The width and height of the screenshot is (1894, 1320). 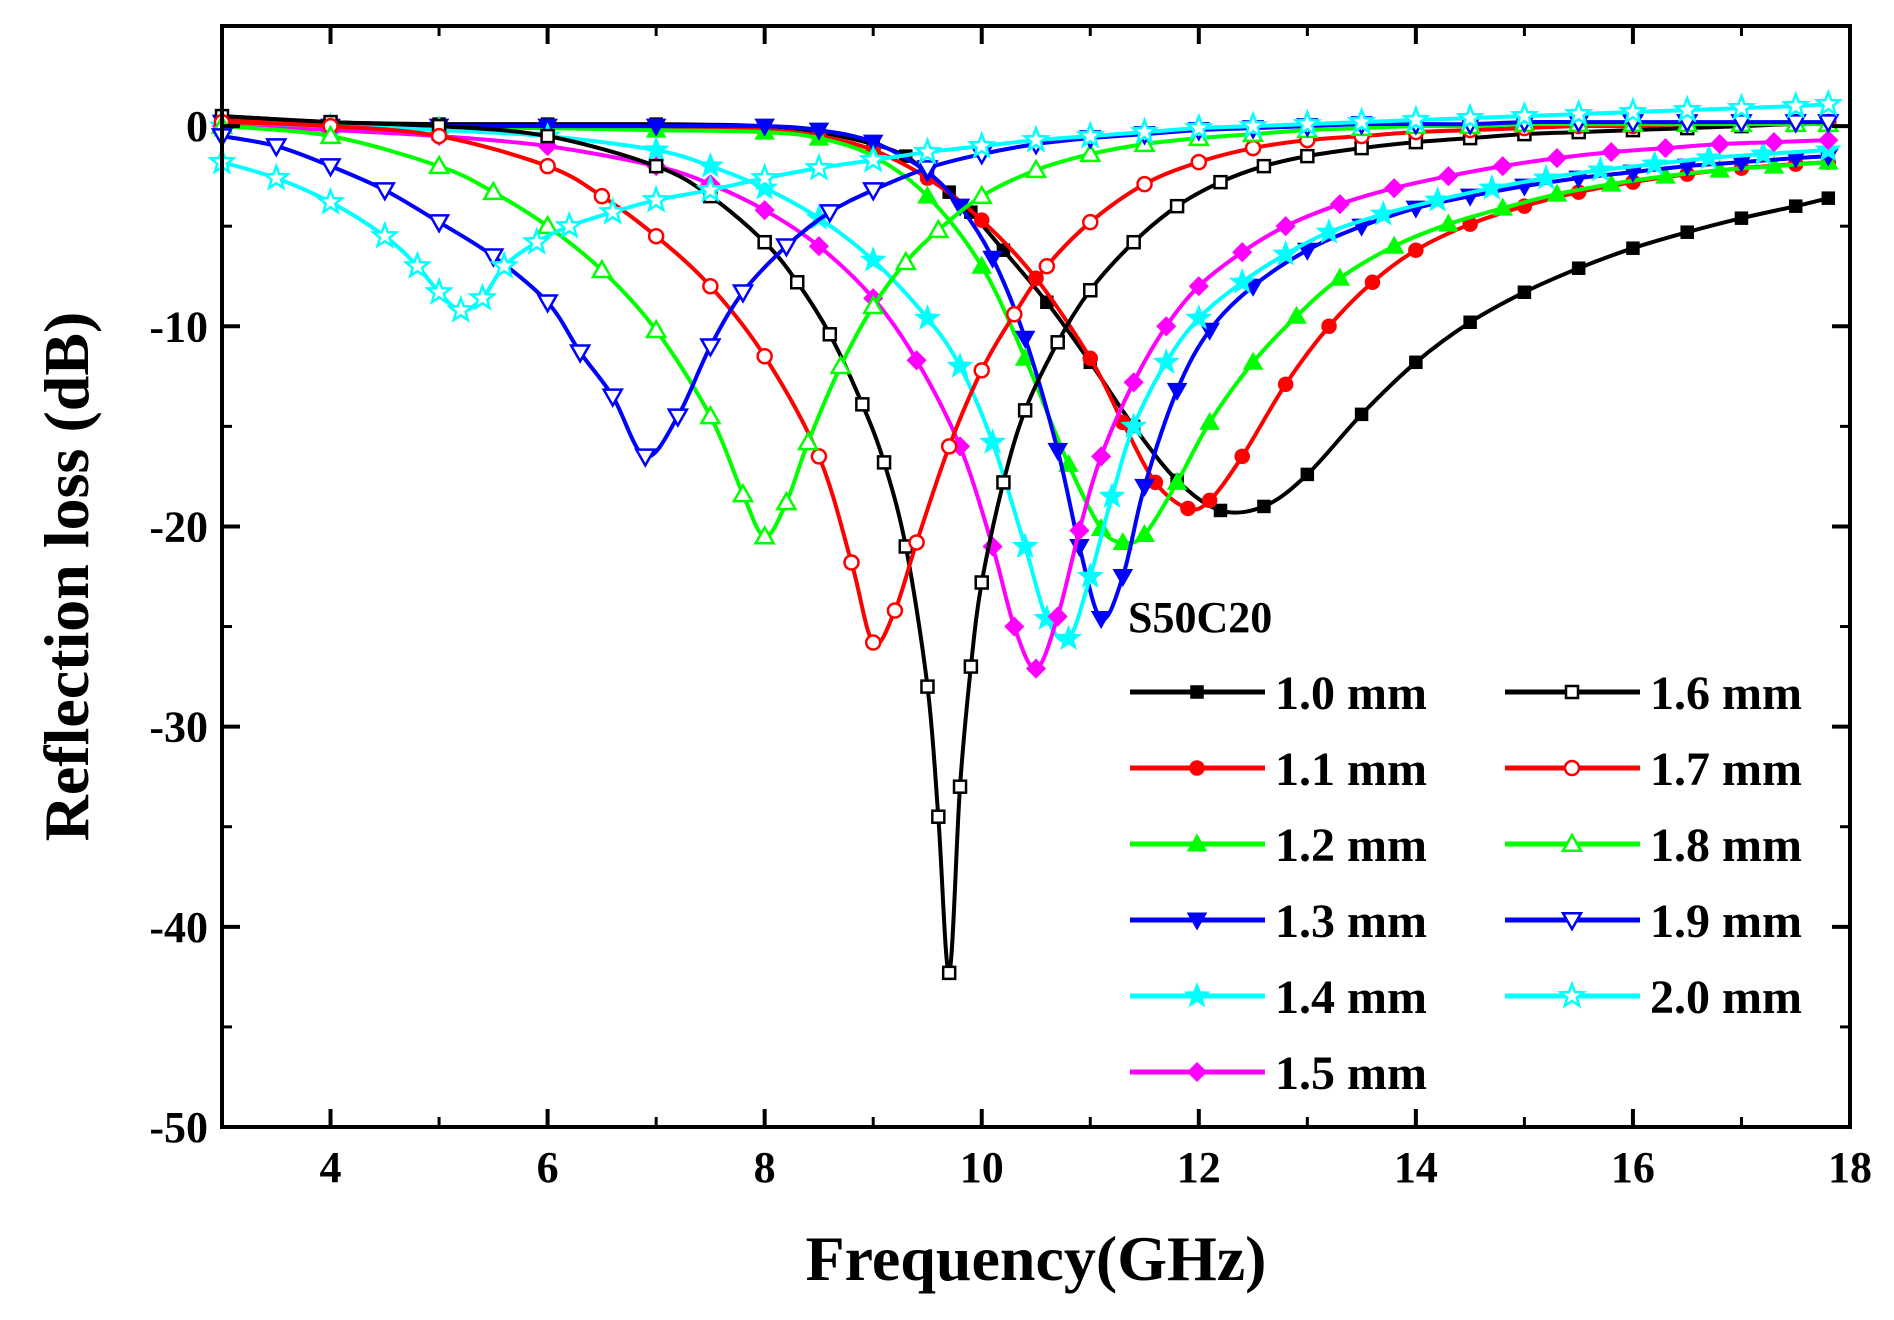 What do you see at coordinates (1653, 693) in the screenshot?
I see `legend-item: 1.6 mm` at bounding box center [1653, 693].